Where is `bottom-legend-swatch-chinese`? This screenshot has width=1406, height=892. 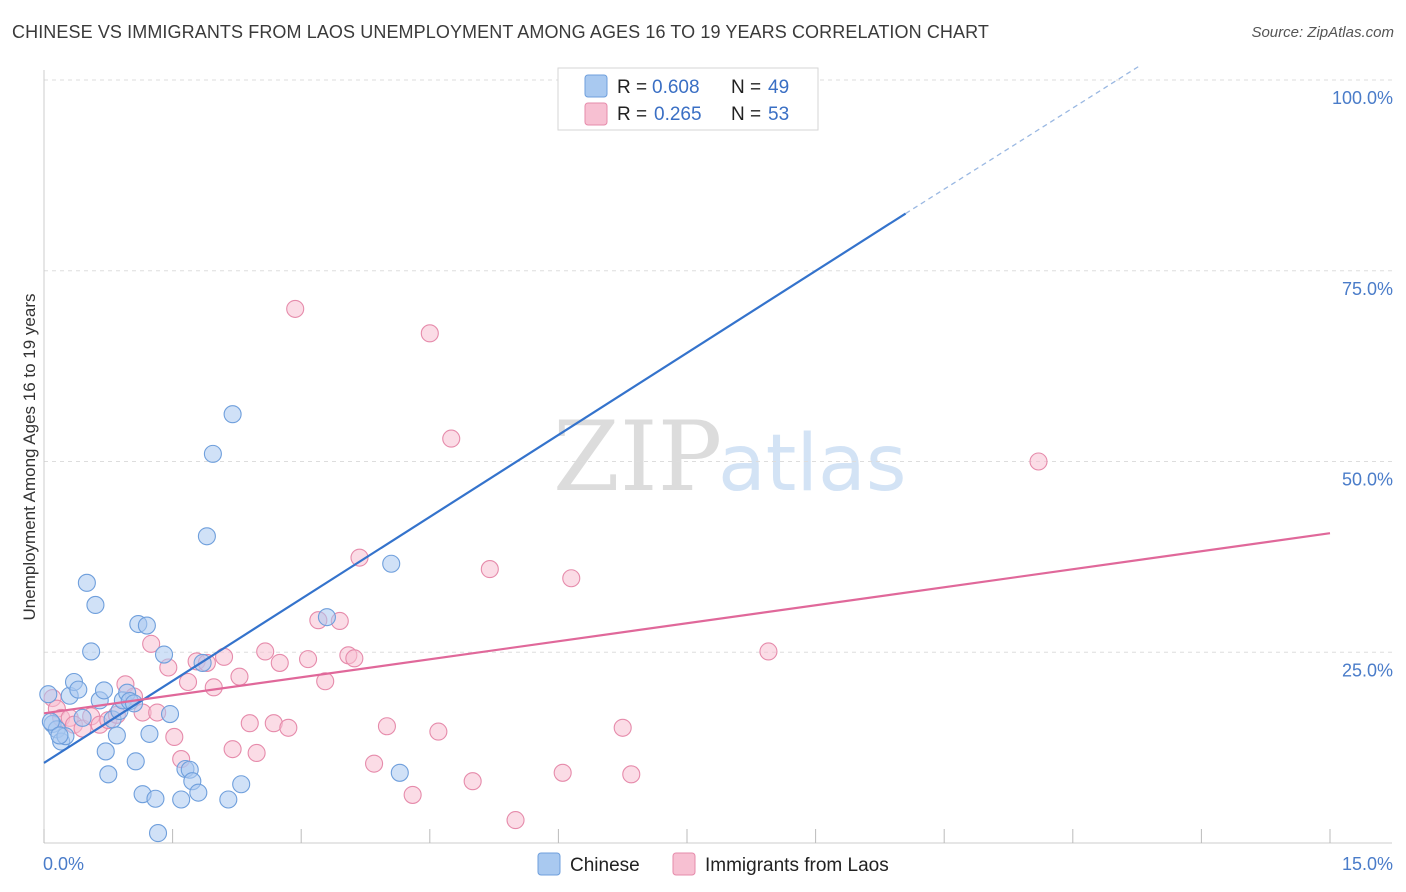 bottom-legend-swatch-chinese is located at coordinates (549, 864).